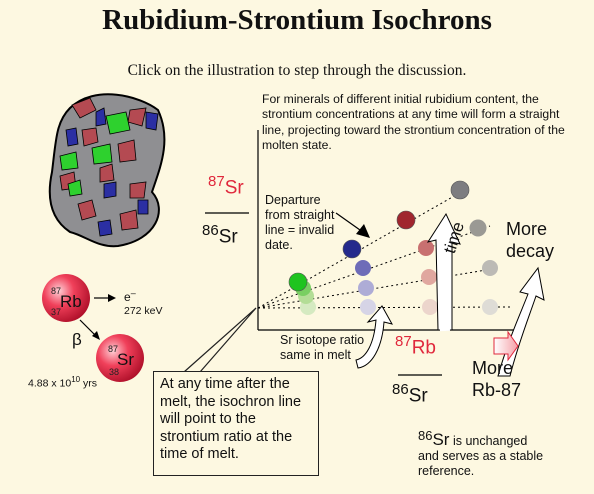 This screenshot has width=594, height=494. Describe the element at coordinates (410, 394) in the screenshot. I see `x-axis-denominator: 86Sr` at that location.